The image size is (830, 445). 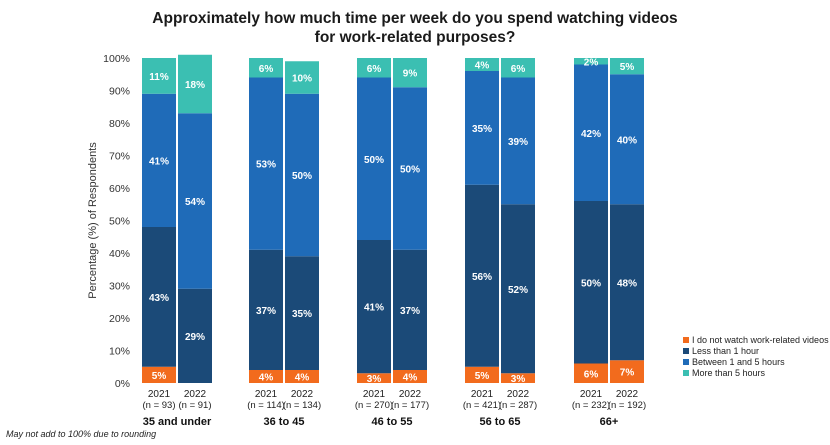 What do you see at coordinates (81, 434) in the screenshot?
I see `footnote: May not add to 100% due to rounding` at bounding box center [81, 434].